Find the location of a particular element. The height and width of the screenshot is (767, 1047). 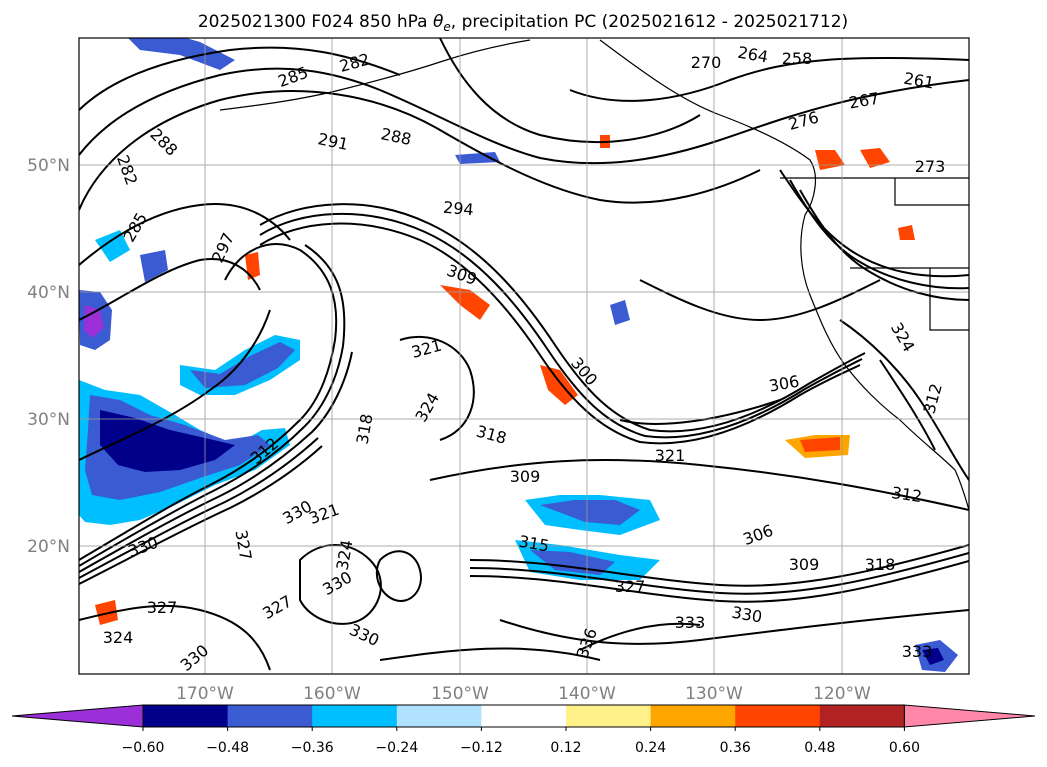

contour-label: 258 is located at coordinates (797, 58).